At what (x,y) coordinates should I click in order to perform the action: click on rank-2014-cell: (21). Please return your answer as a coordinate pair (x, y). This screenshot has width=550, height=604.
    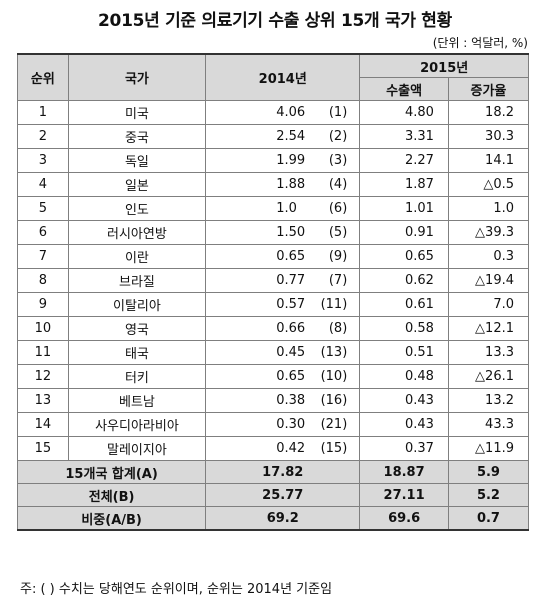
    Looking at the image, I should click on (335, 424).